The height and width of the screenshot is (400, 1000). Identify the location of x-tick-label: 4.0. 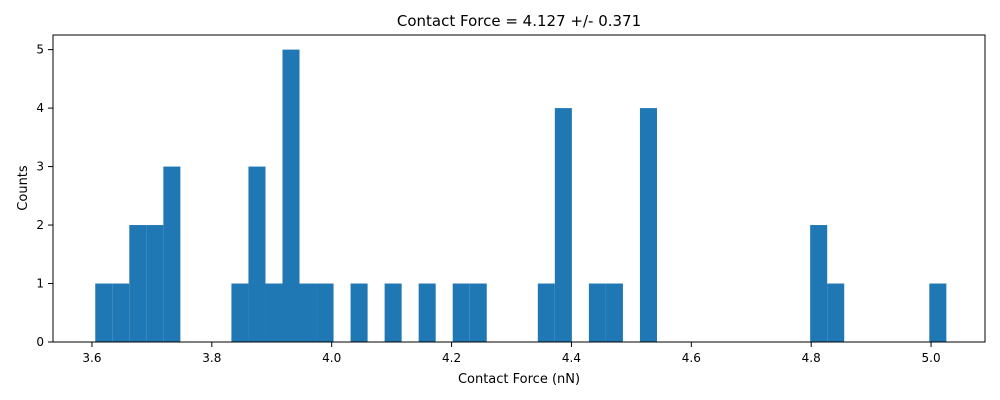
(331, 358).